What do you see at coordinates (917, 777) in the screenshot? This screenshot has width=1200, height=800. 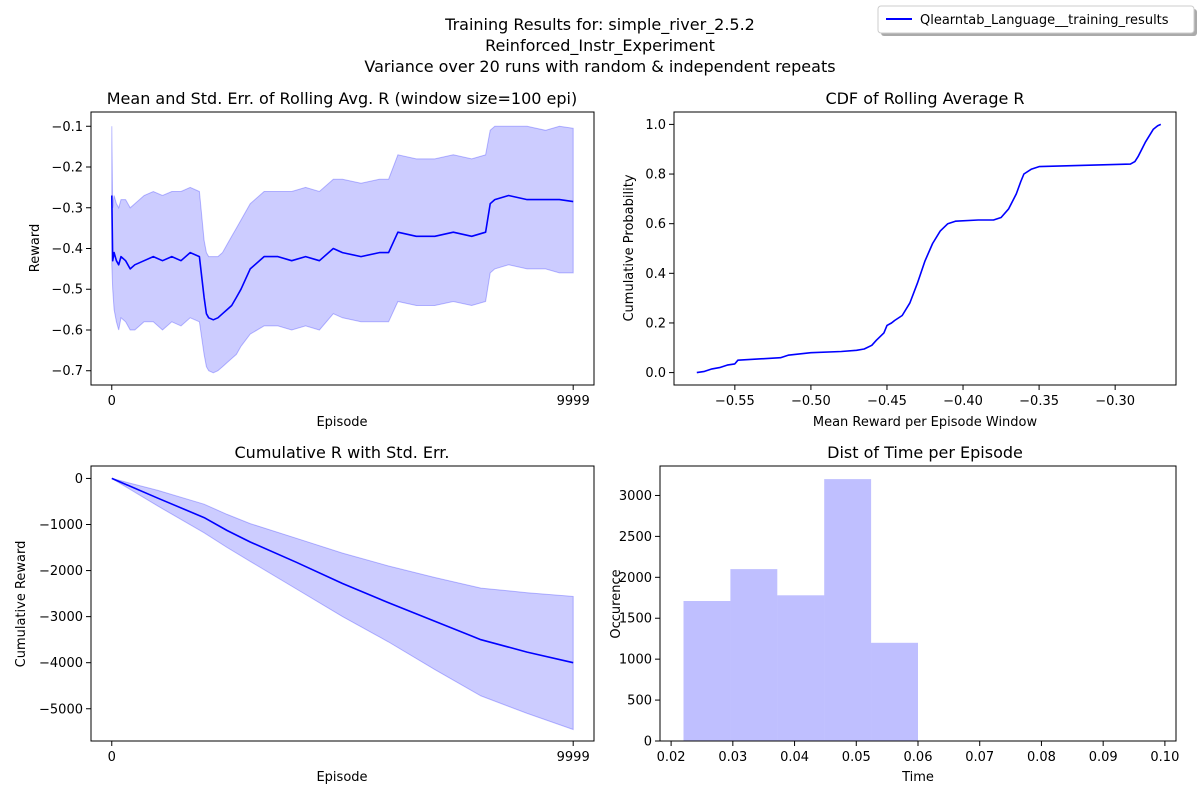 I see `hist-xlabel: Time` at bounding box center [917, 777].